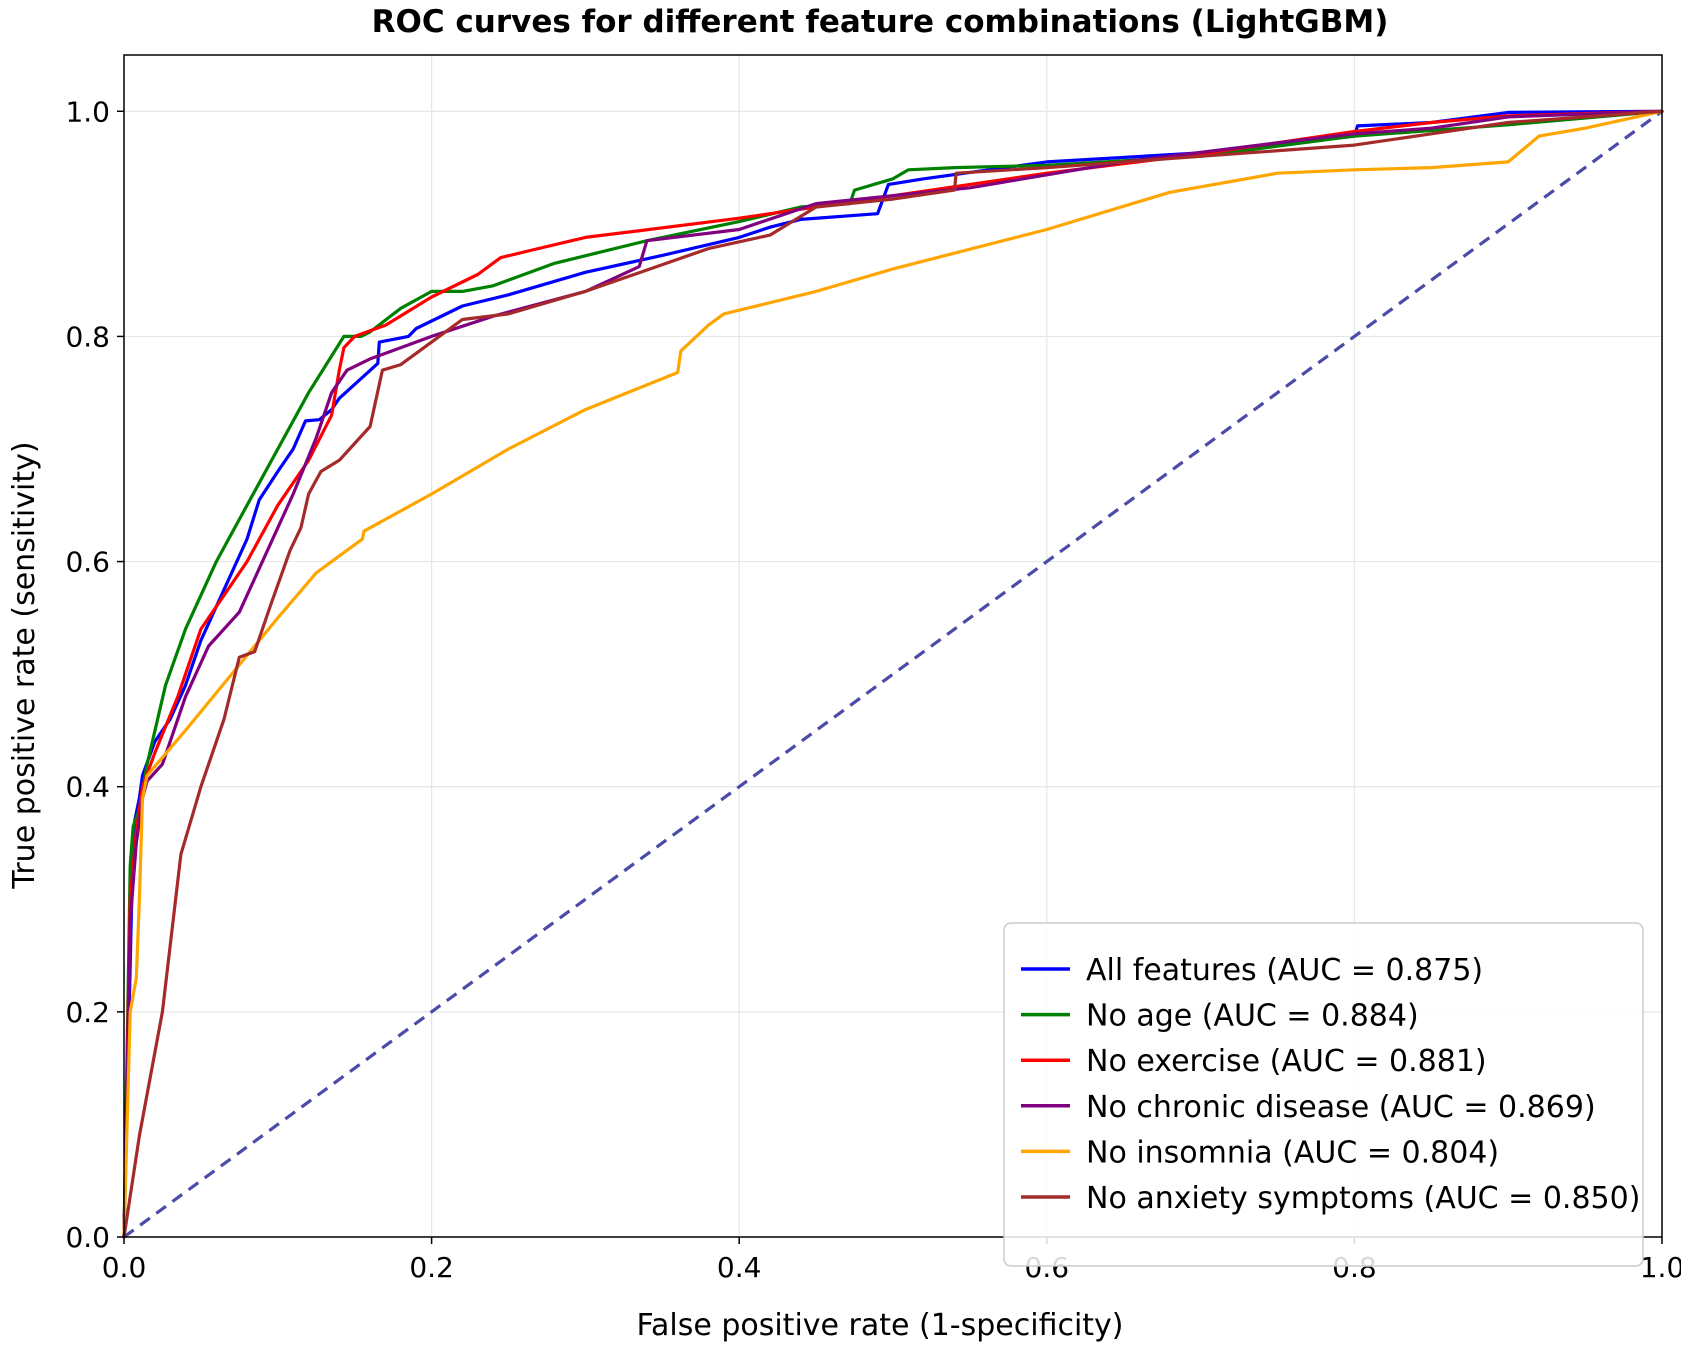  I want to click on legend-label: No insomnia (AUC = 0.804), so click(1292, 1152).